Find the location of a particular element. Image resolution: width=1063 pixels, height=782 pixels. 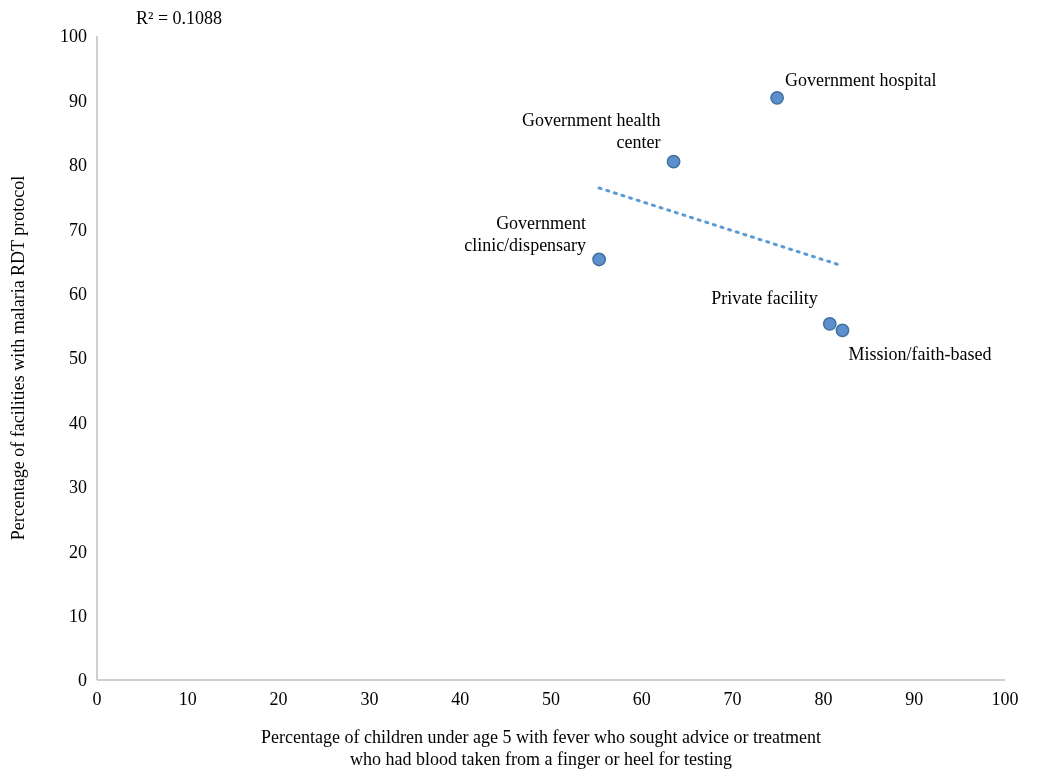

y-tick-label: 30 is located at coordinates (78, 487).